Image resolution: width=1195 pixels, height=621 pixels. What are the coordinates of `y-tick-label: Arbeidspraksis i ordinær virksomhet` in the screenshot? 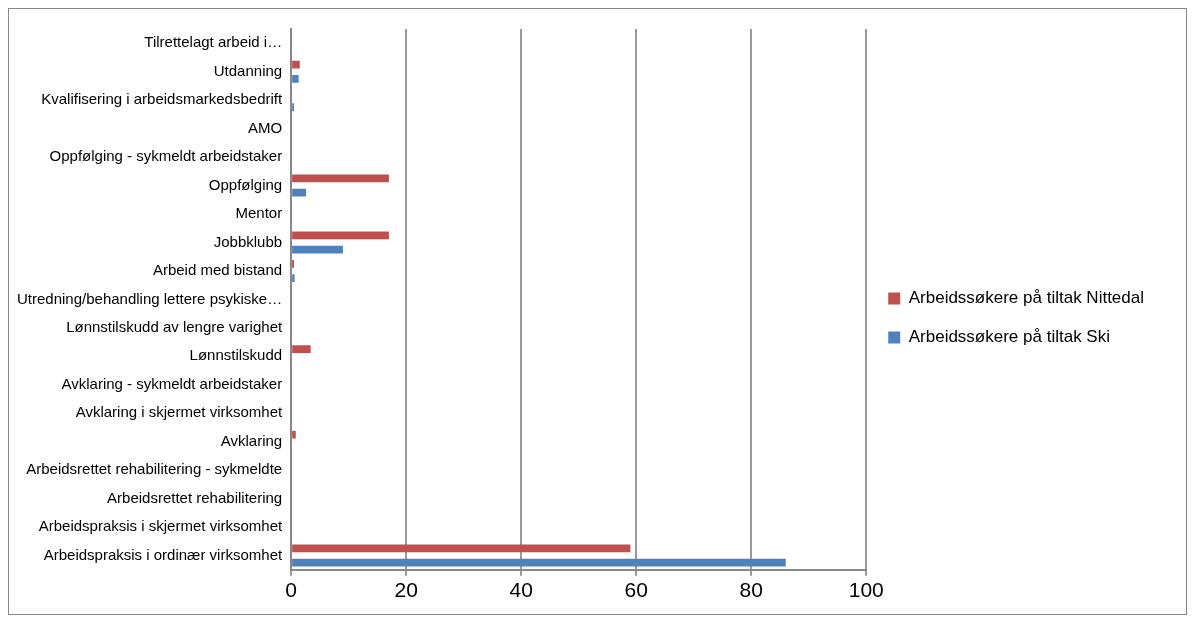 It's located at (163, 554).